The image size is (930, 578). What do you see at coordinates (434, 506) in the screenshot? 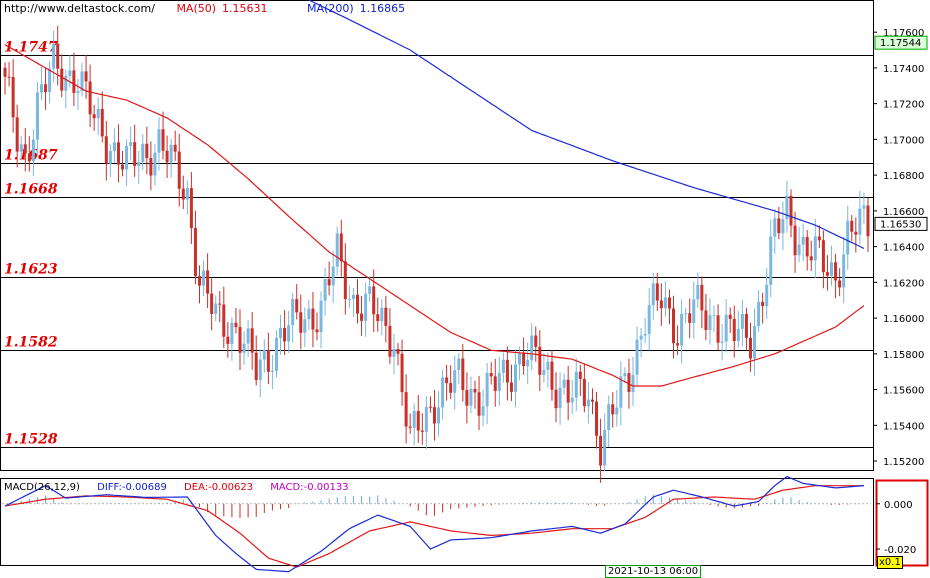
I see `macd-histogram-group` at bounding box center [434, 506].